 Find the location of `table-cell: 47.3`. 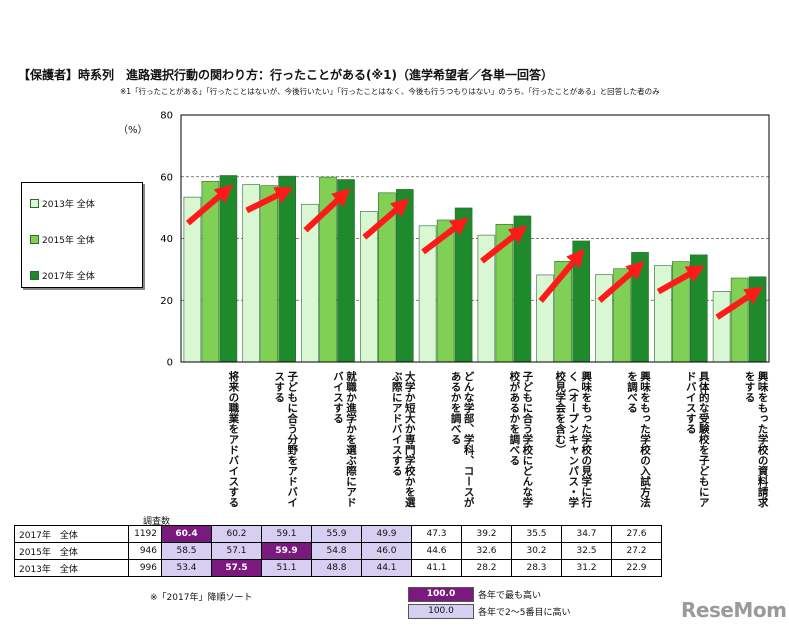

table-cell: 47.3 is located at coordinates (436, 534).